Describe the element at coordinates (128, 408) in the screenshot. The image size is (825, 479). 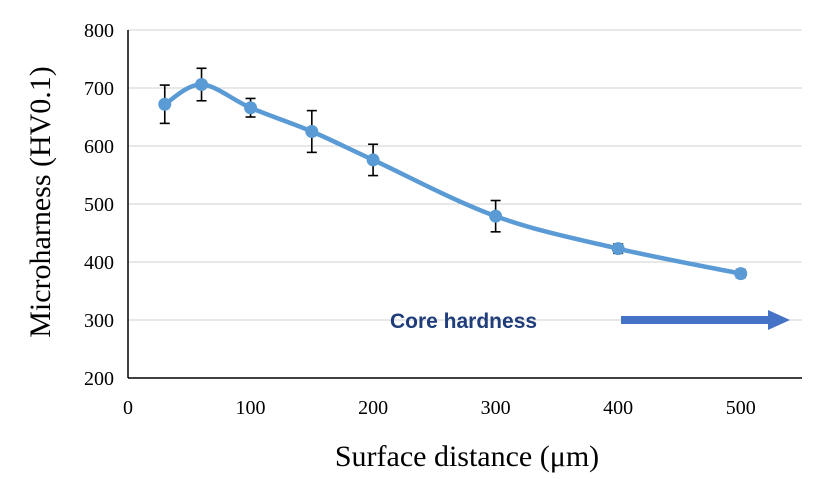
I see `x-tick-label-0: 0` at that location.